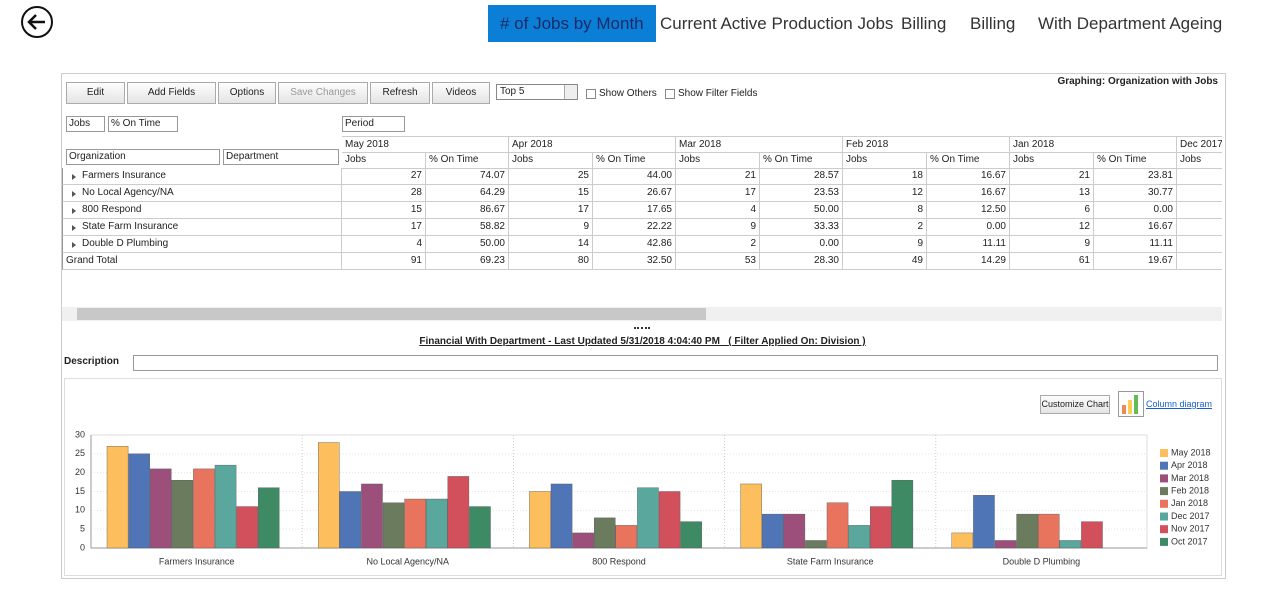 The image size is (1285, 600). Describe the element at coordinates (1130, 23) in the screenshot. I see `nav-tab: With Department Ageing` at that location.